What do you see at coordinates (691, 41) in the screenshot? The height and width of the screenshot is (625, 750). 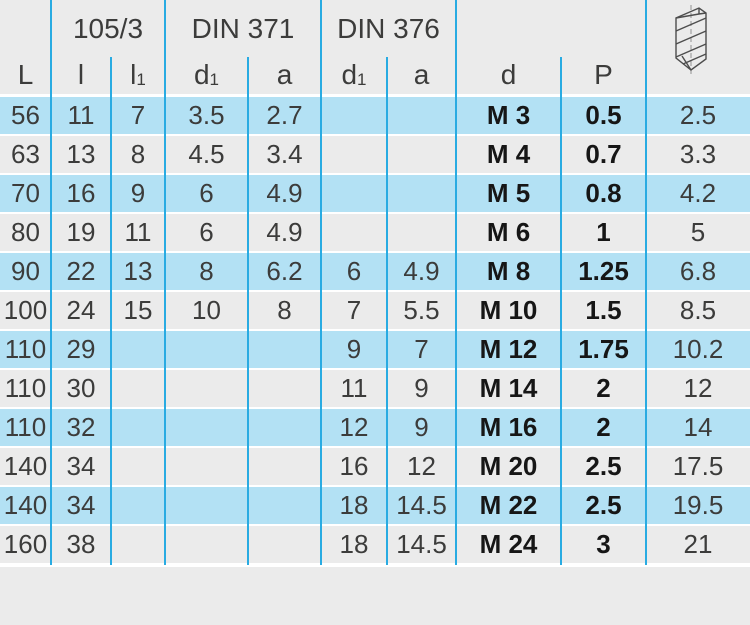 I see `drill-bit-icon` at bounding box center [691, 41].